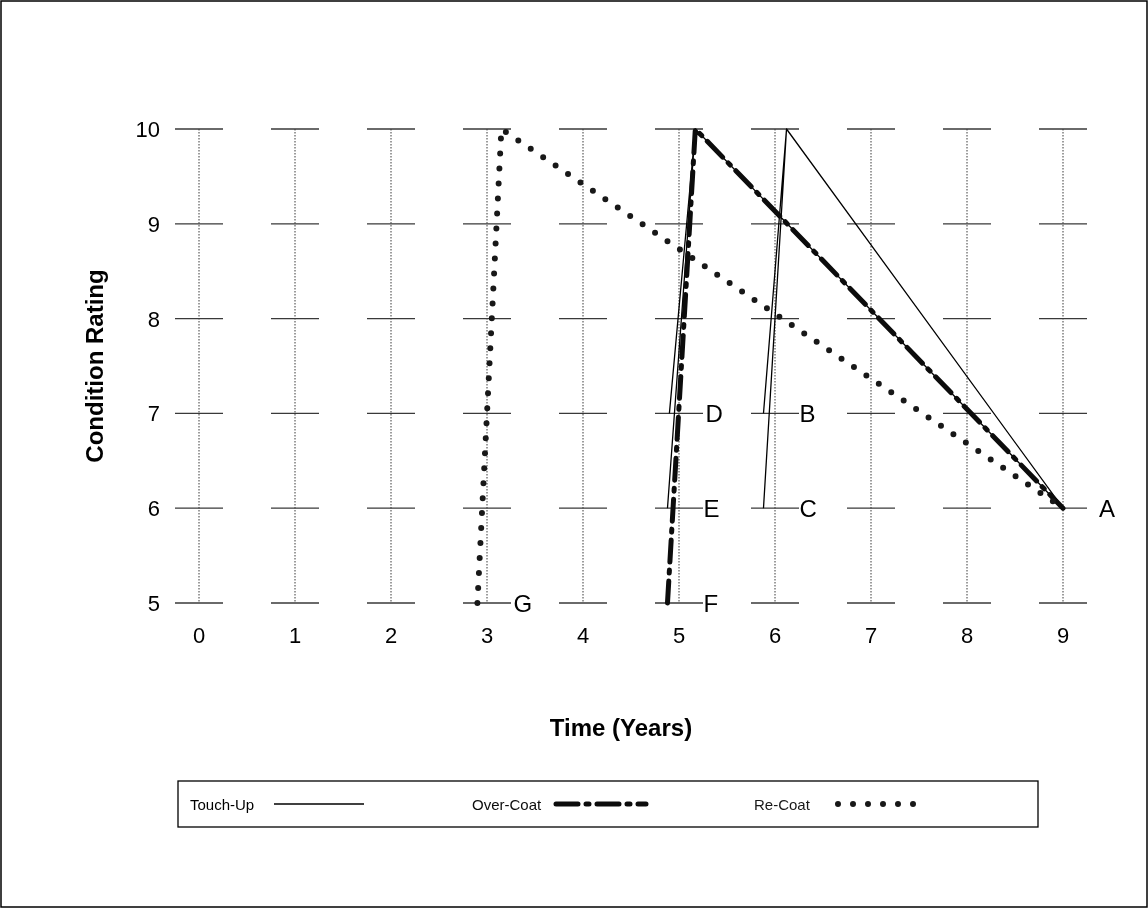  Describe the element at coordinates (523, 603) in the screenshot. I see `annotation: G` at that location.